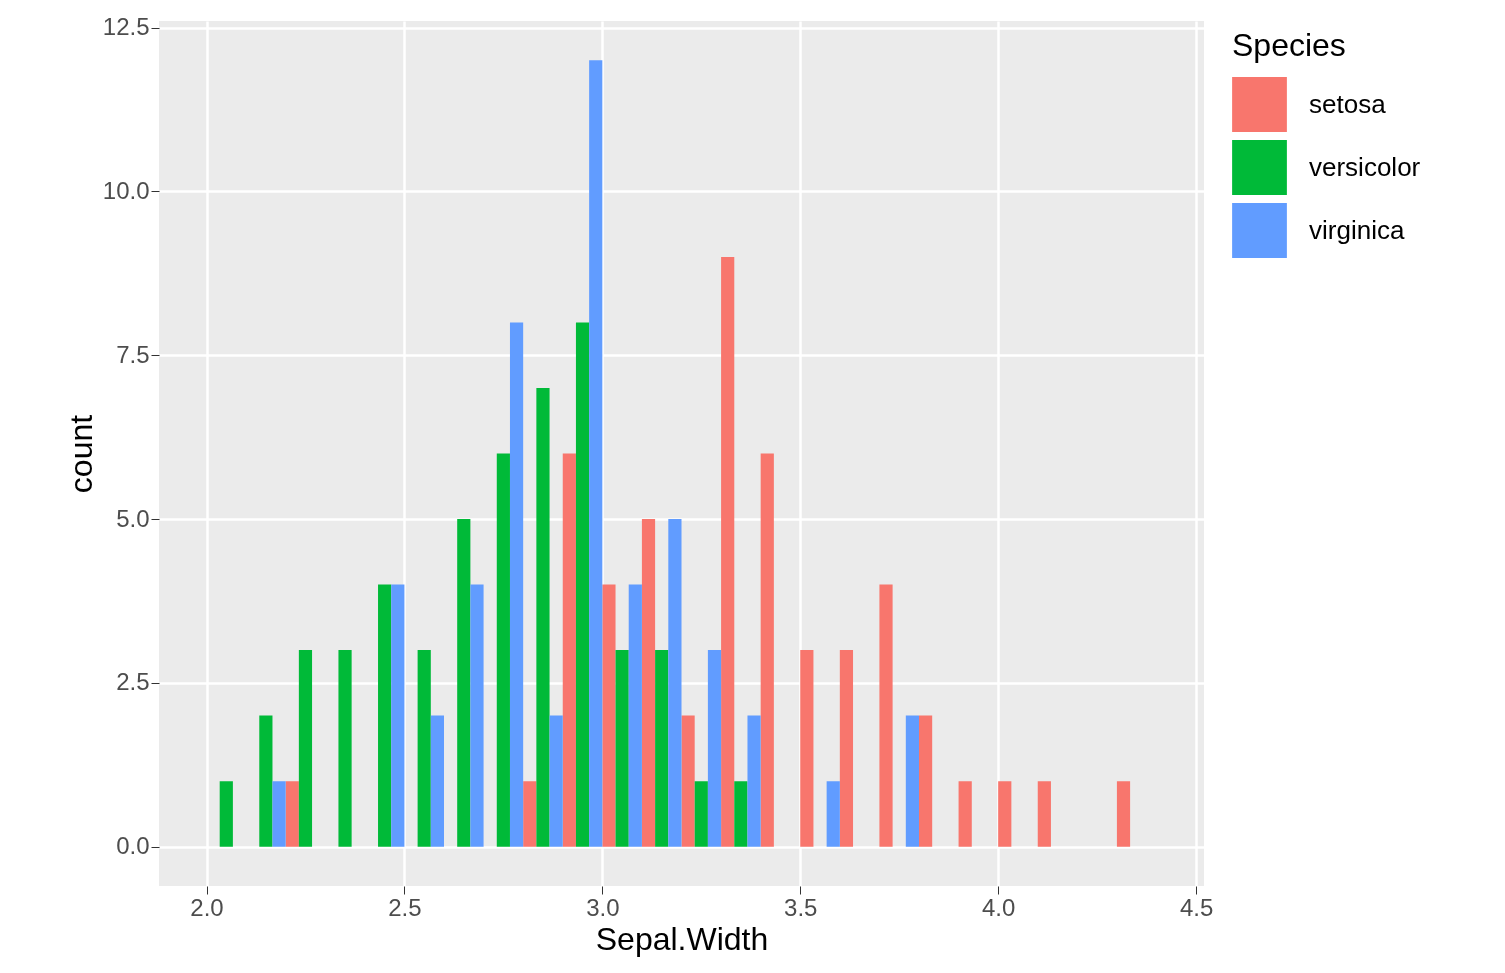  Describe the element at coordinates (405, 907) in the screenshot. I see `x-tick-label: 2.5` at that location.